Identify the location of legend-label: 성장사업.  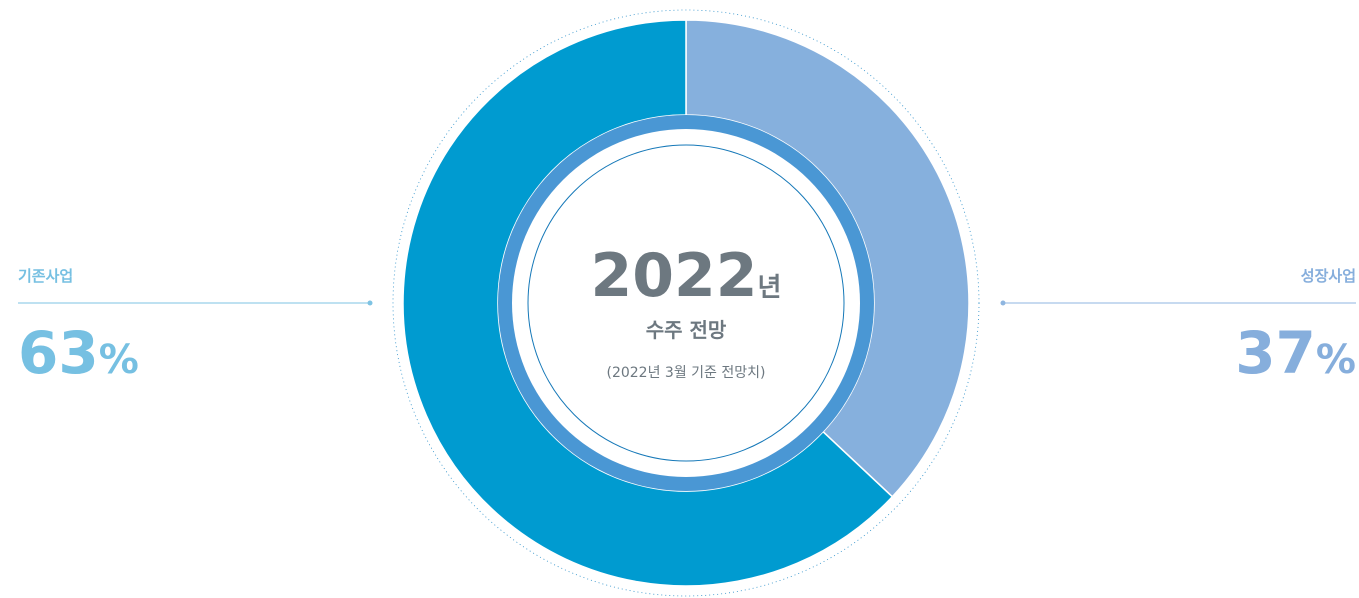
(1328, 276).